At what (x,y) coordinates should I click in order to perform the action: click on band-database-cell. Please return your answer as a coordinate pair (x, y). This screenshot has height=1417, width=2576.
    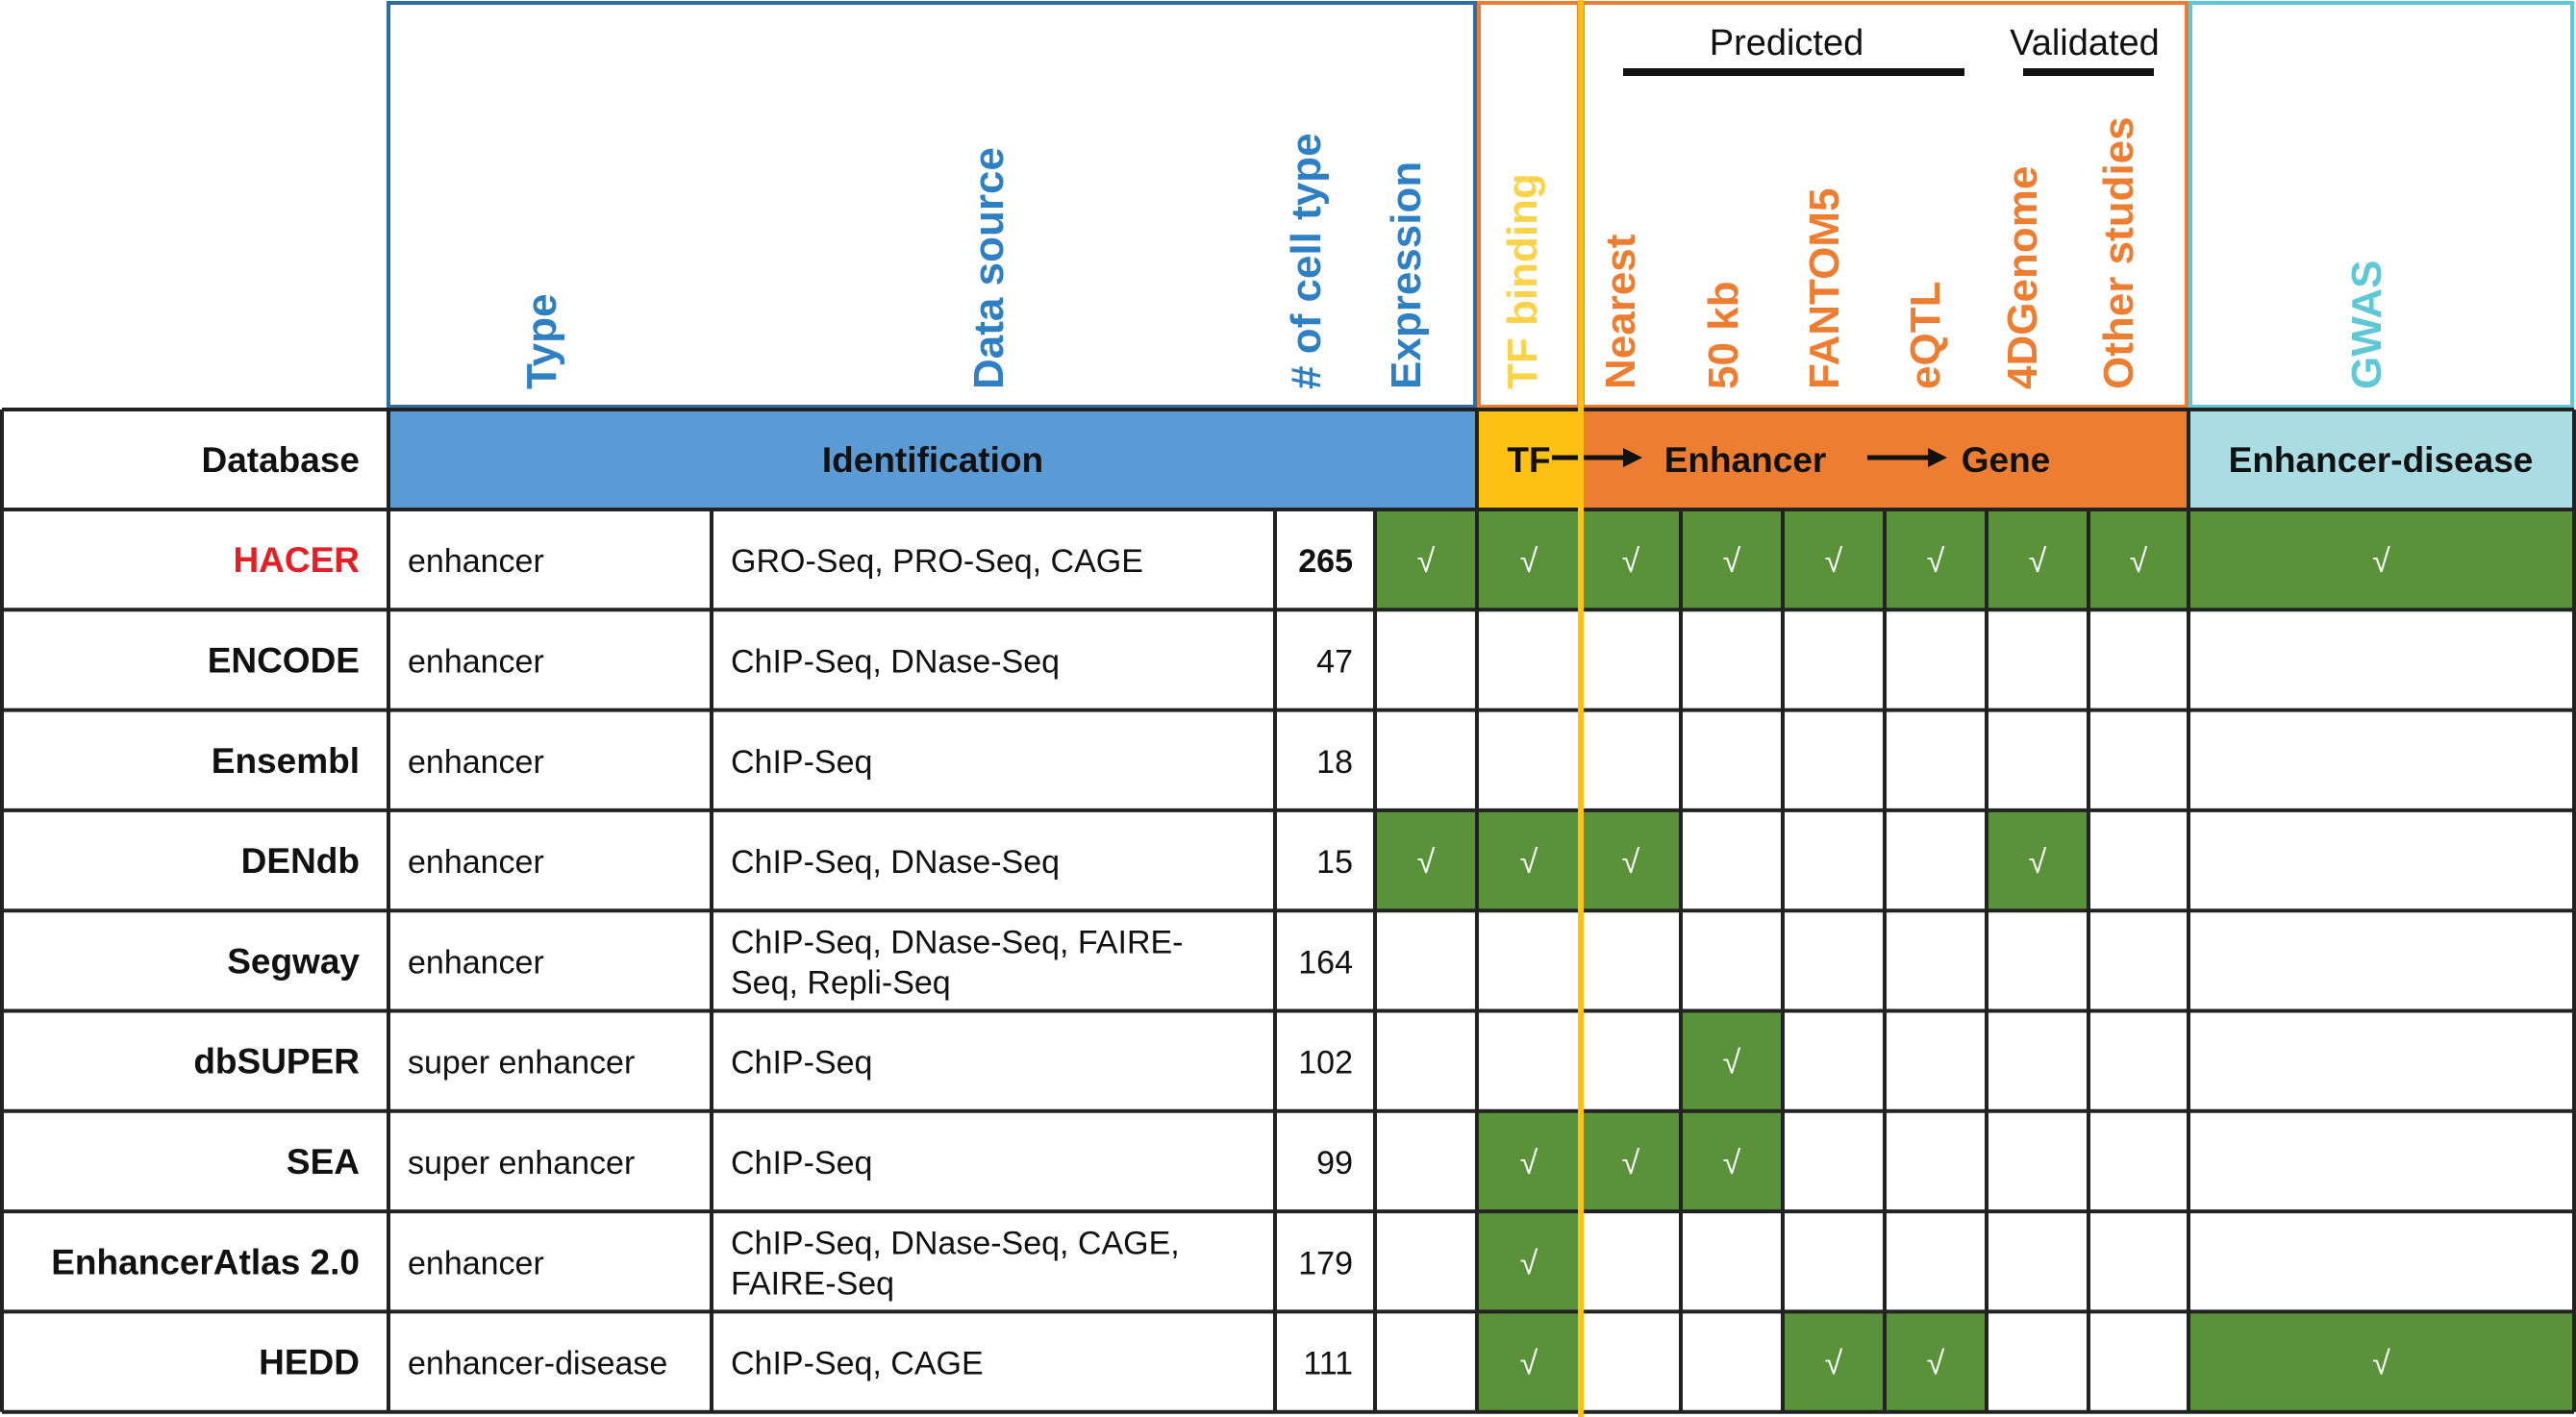
    Looking at the image, I should click on (195, 459).